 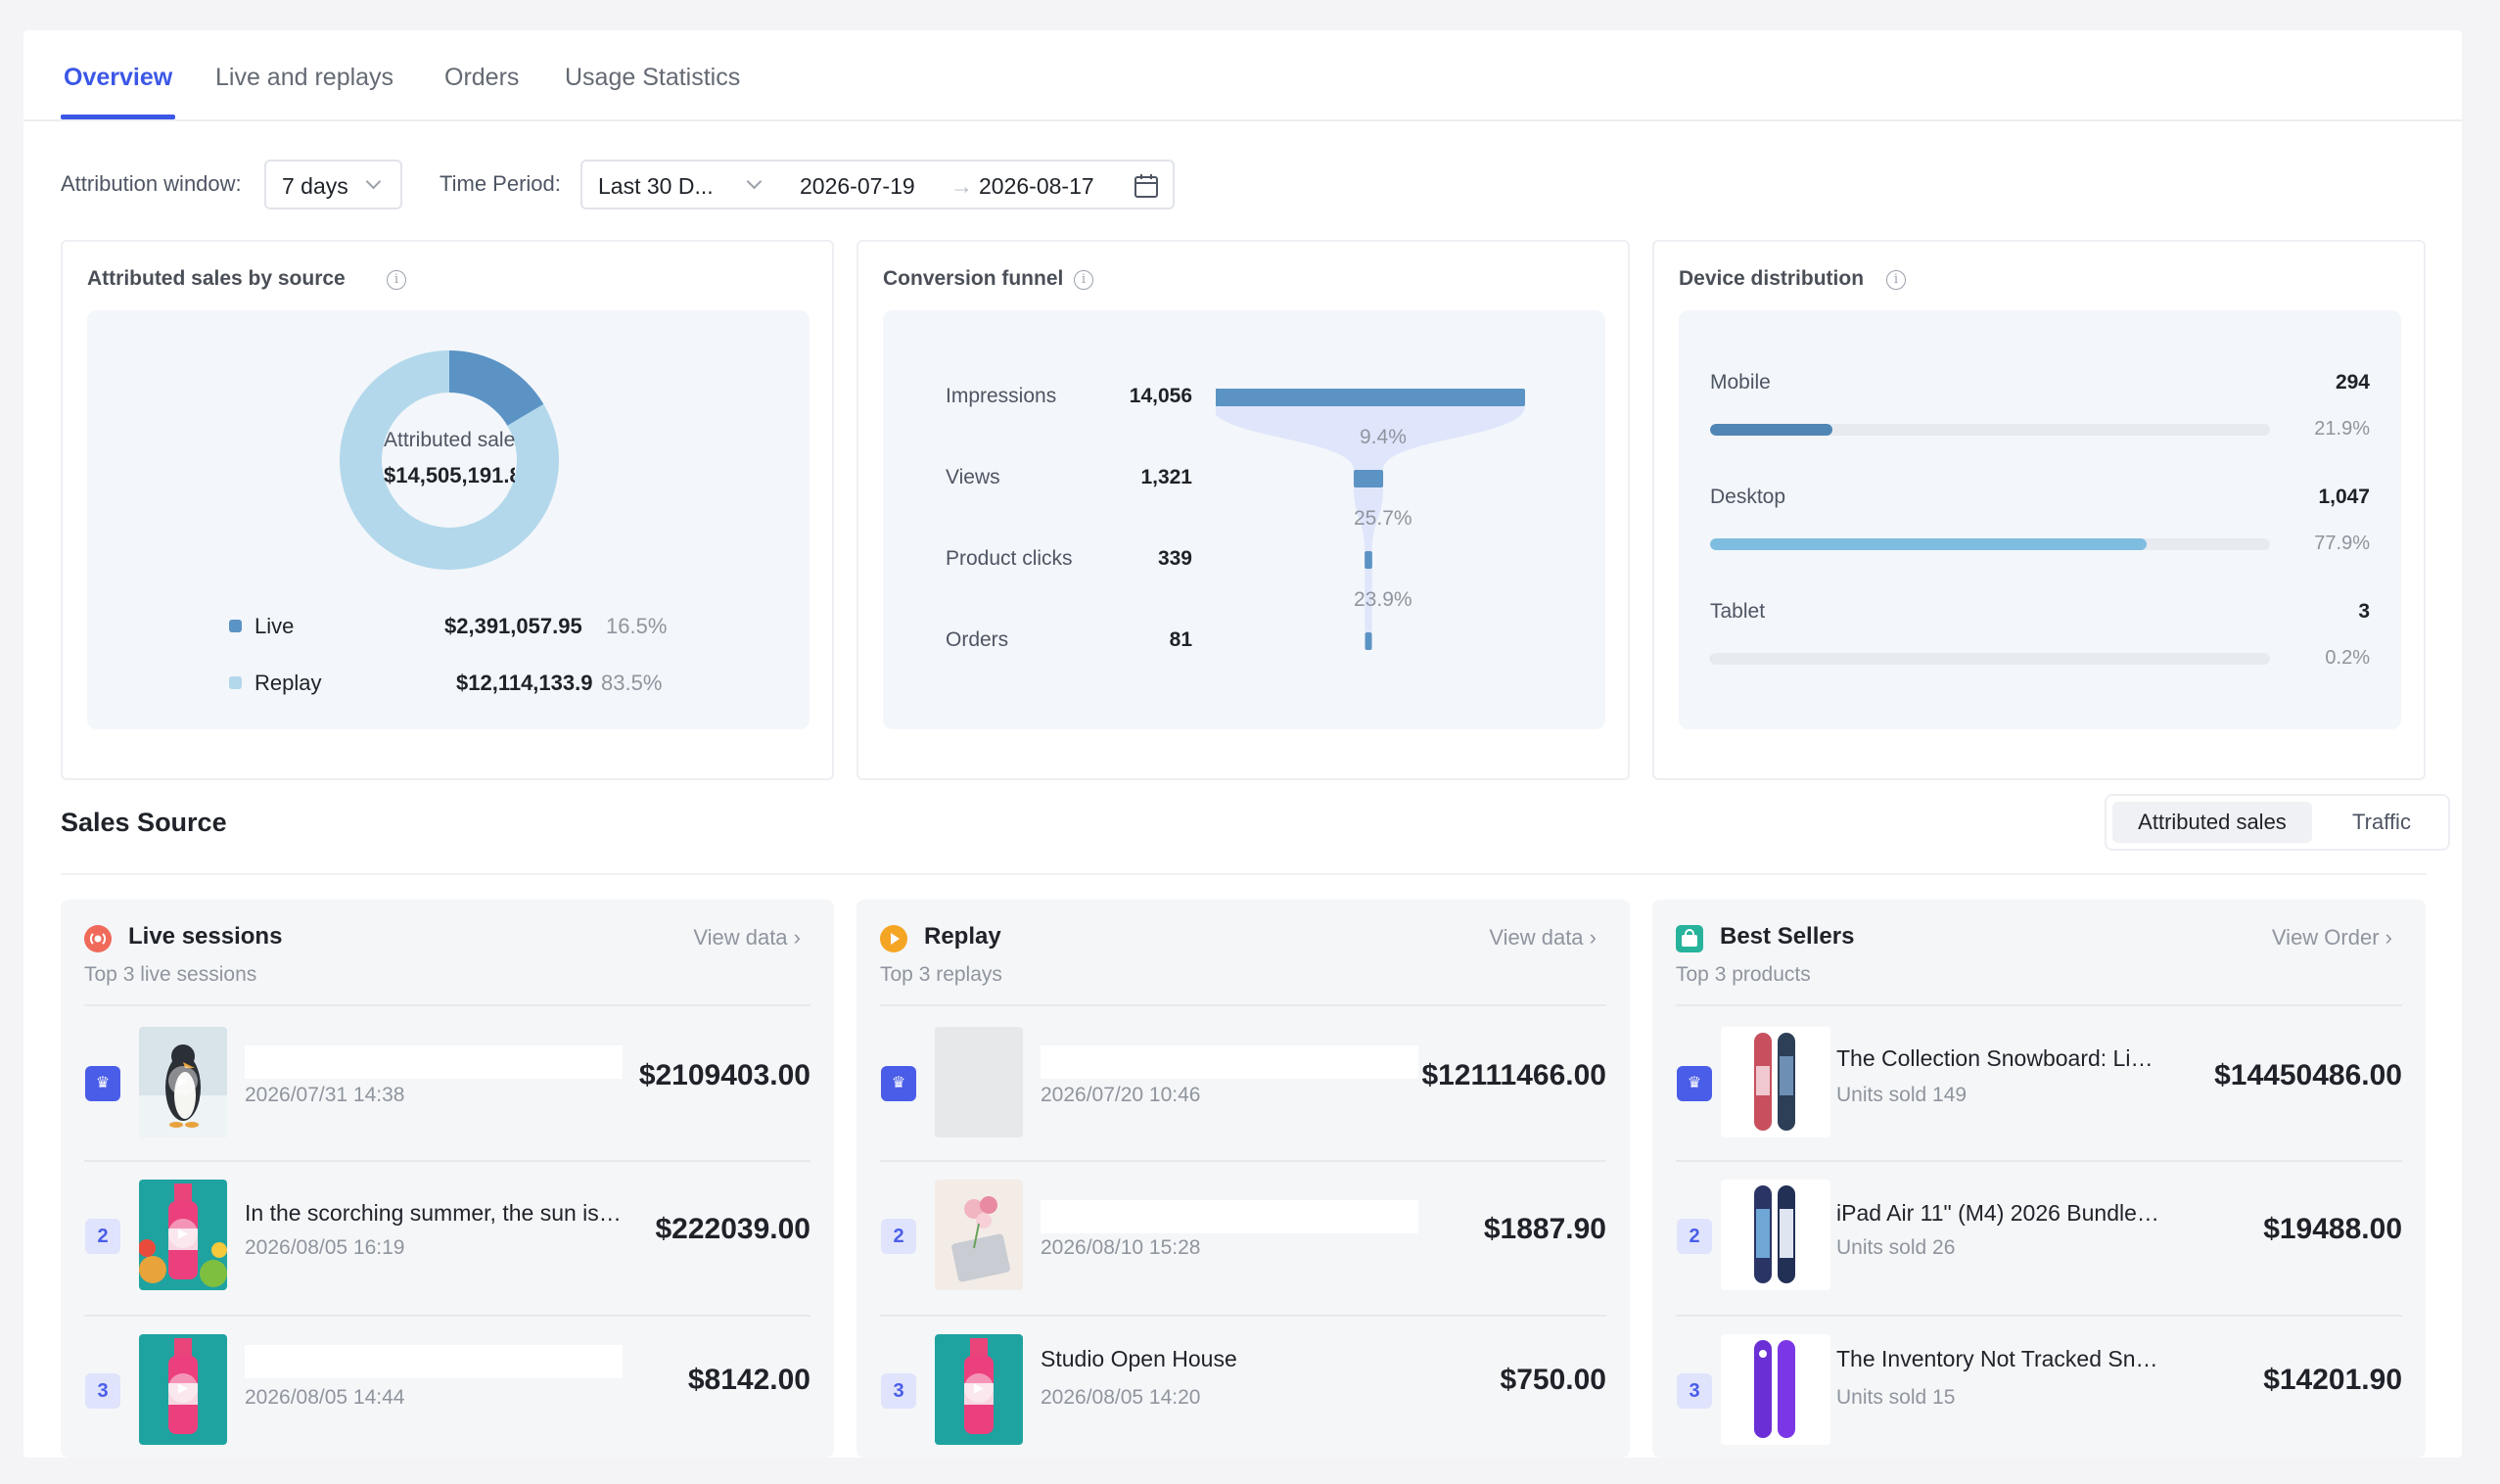 I want to click on toggle-attributed-sales: Attributed sales, so click(x=2212, y=822).